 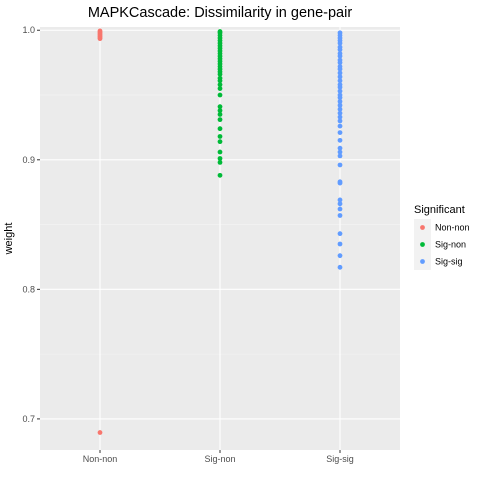 I want to click on legend: Significant Non-non Sig-non Sig-sig, so click(x=442, y=237).